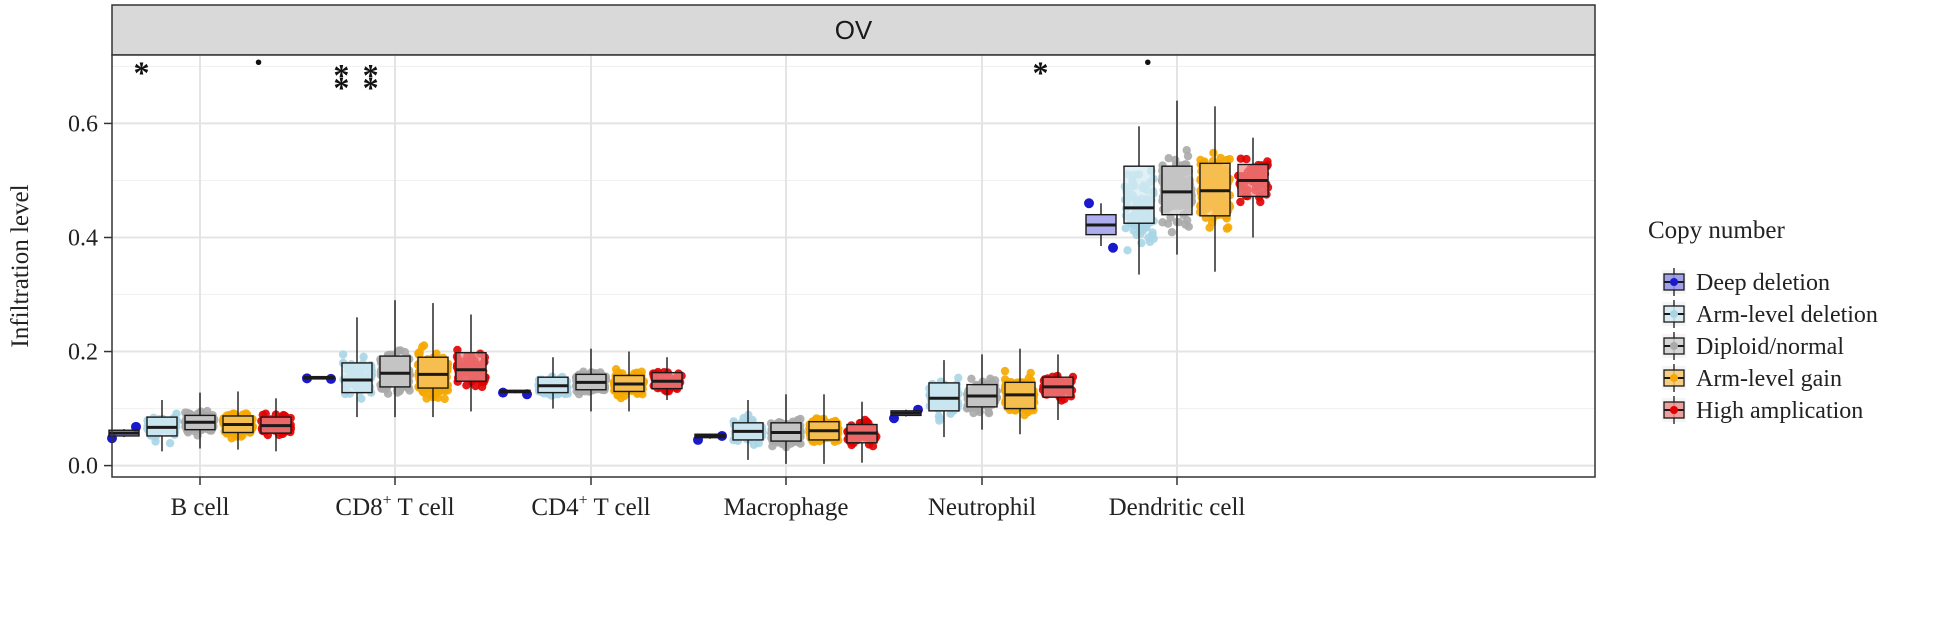  I want to click on y-tick-label: 0.2, so click(83, 353).